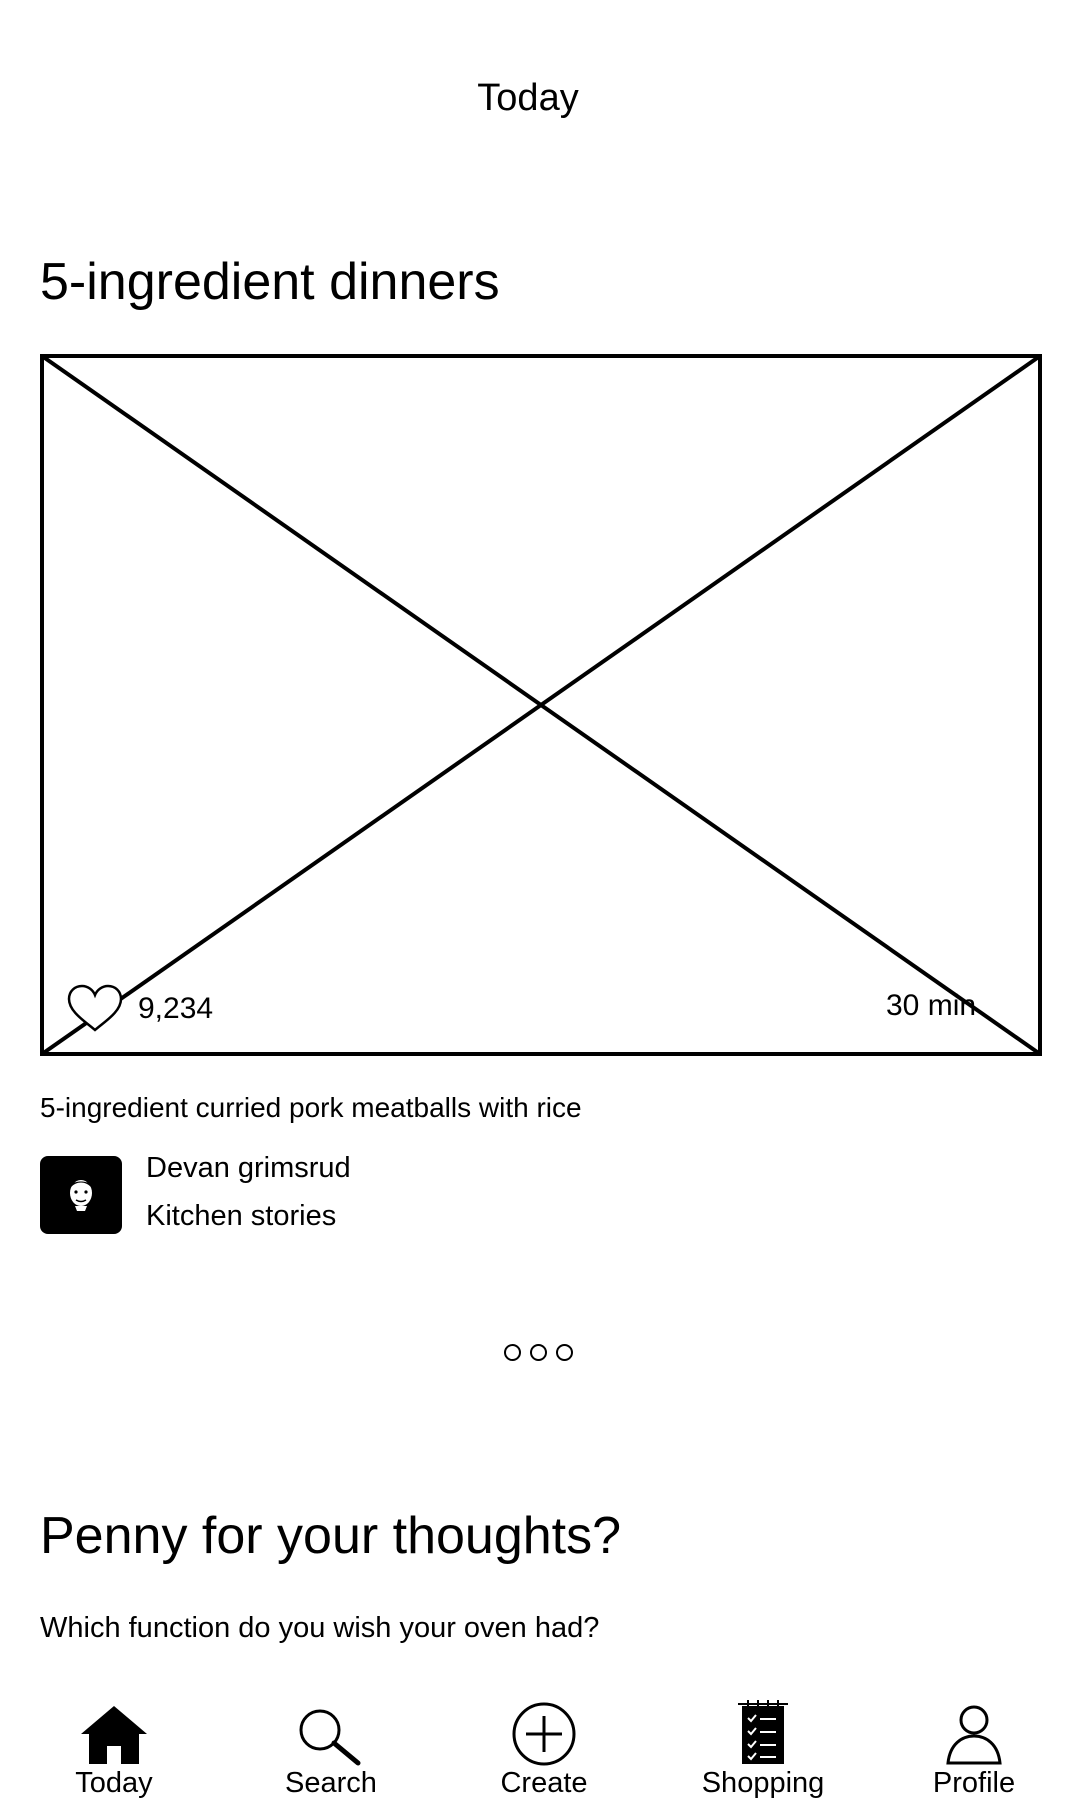 The width and height of the screenshot is (1080, 1800). I want to click on heart-icon, so click(95, 1008).